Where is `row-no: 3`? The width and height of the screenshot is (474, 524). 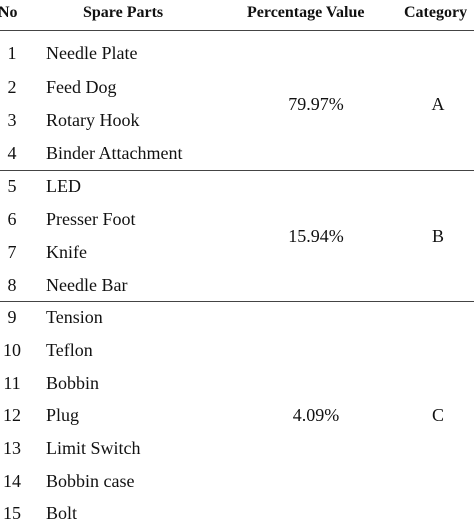 row-no: 3 is located at coordinates (12, 120).